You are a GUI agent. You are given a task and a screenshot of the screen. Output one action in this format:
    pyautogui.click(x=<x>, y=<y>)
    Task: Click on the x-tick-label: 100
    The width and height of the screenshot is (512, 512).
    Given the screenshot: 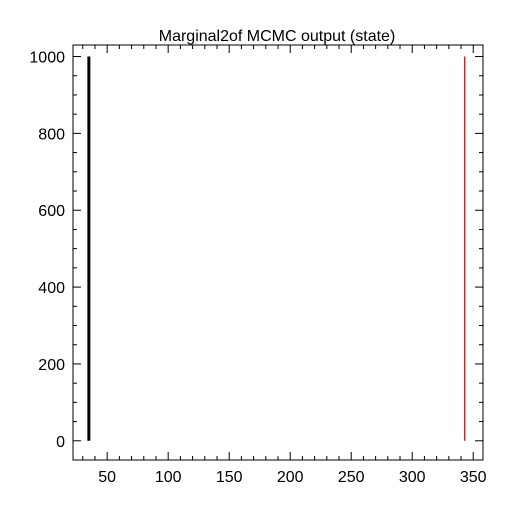 What is the action you would take?
    pyautogui.click(x=168, y=477)
    